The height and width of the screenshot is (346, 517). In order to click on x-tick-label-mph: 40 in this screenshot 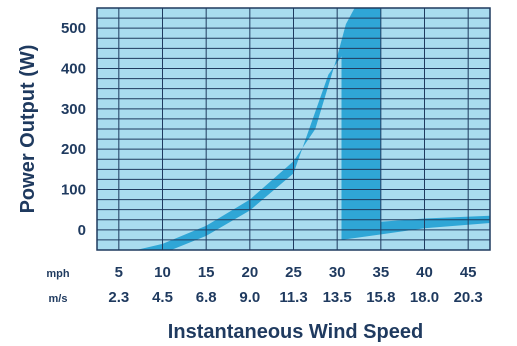, I will do `click(424, 272)`.